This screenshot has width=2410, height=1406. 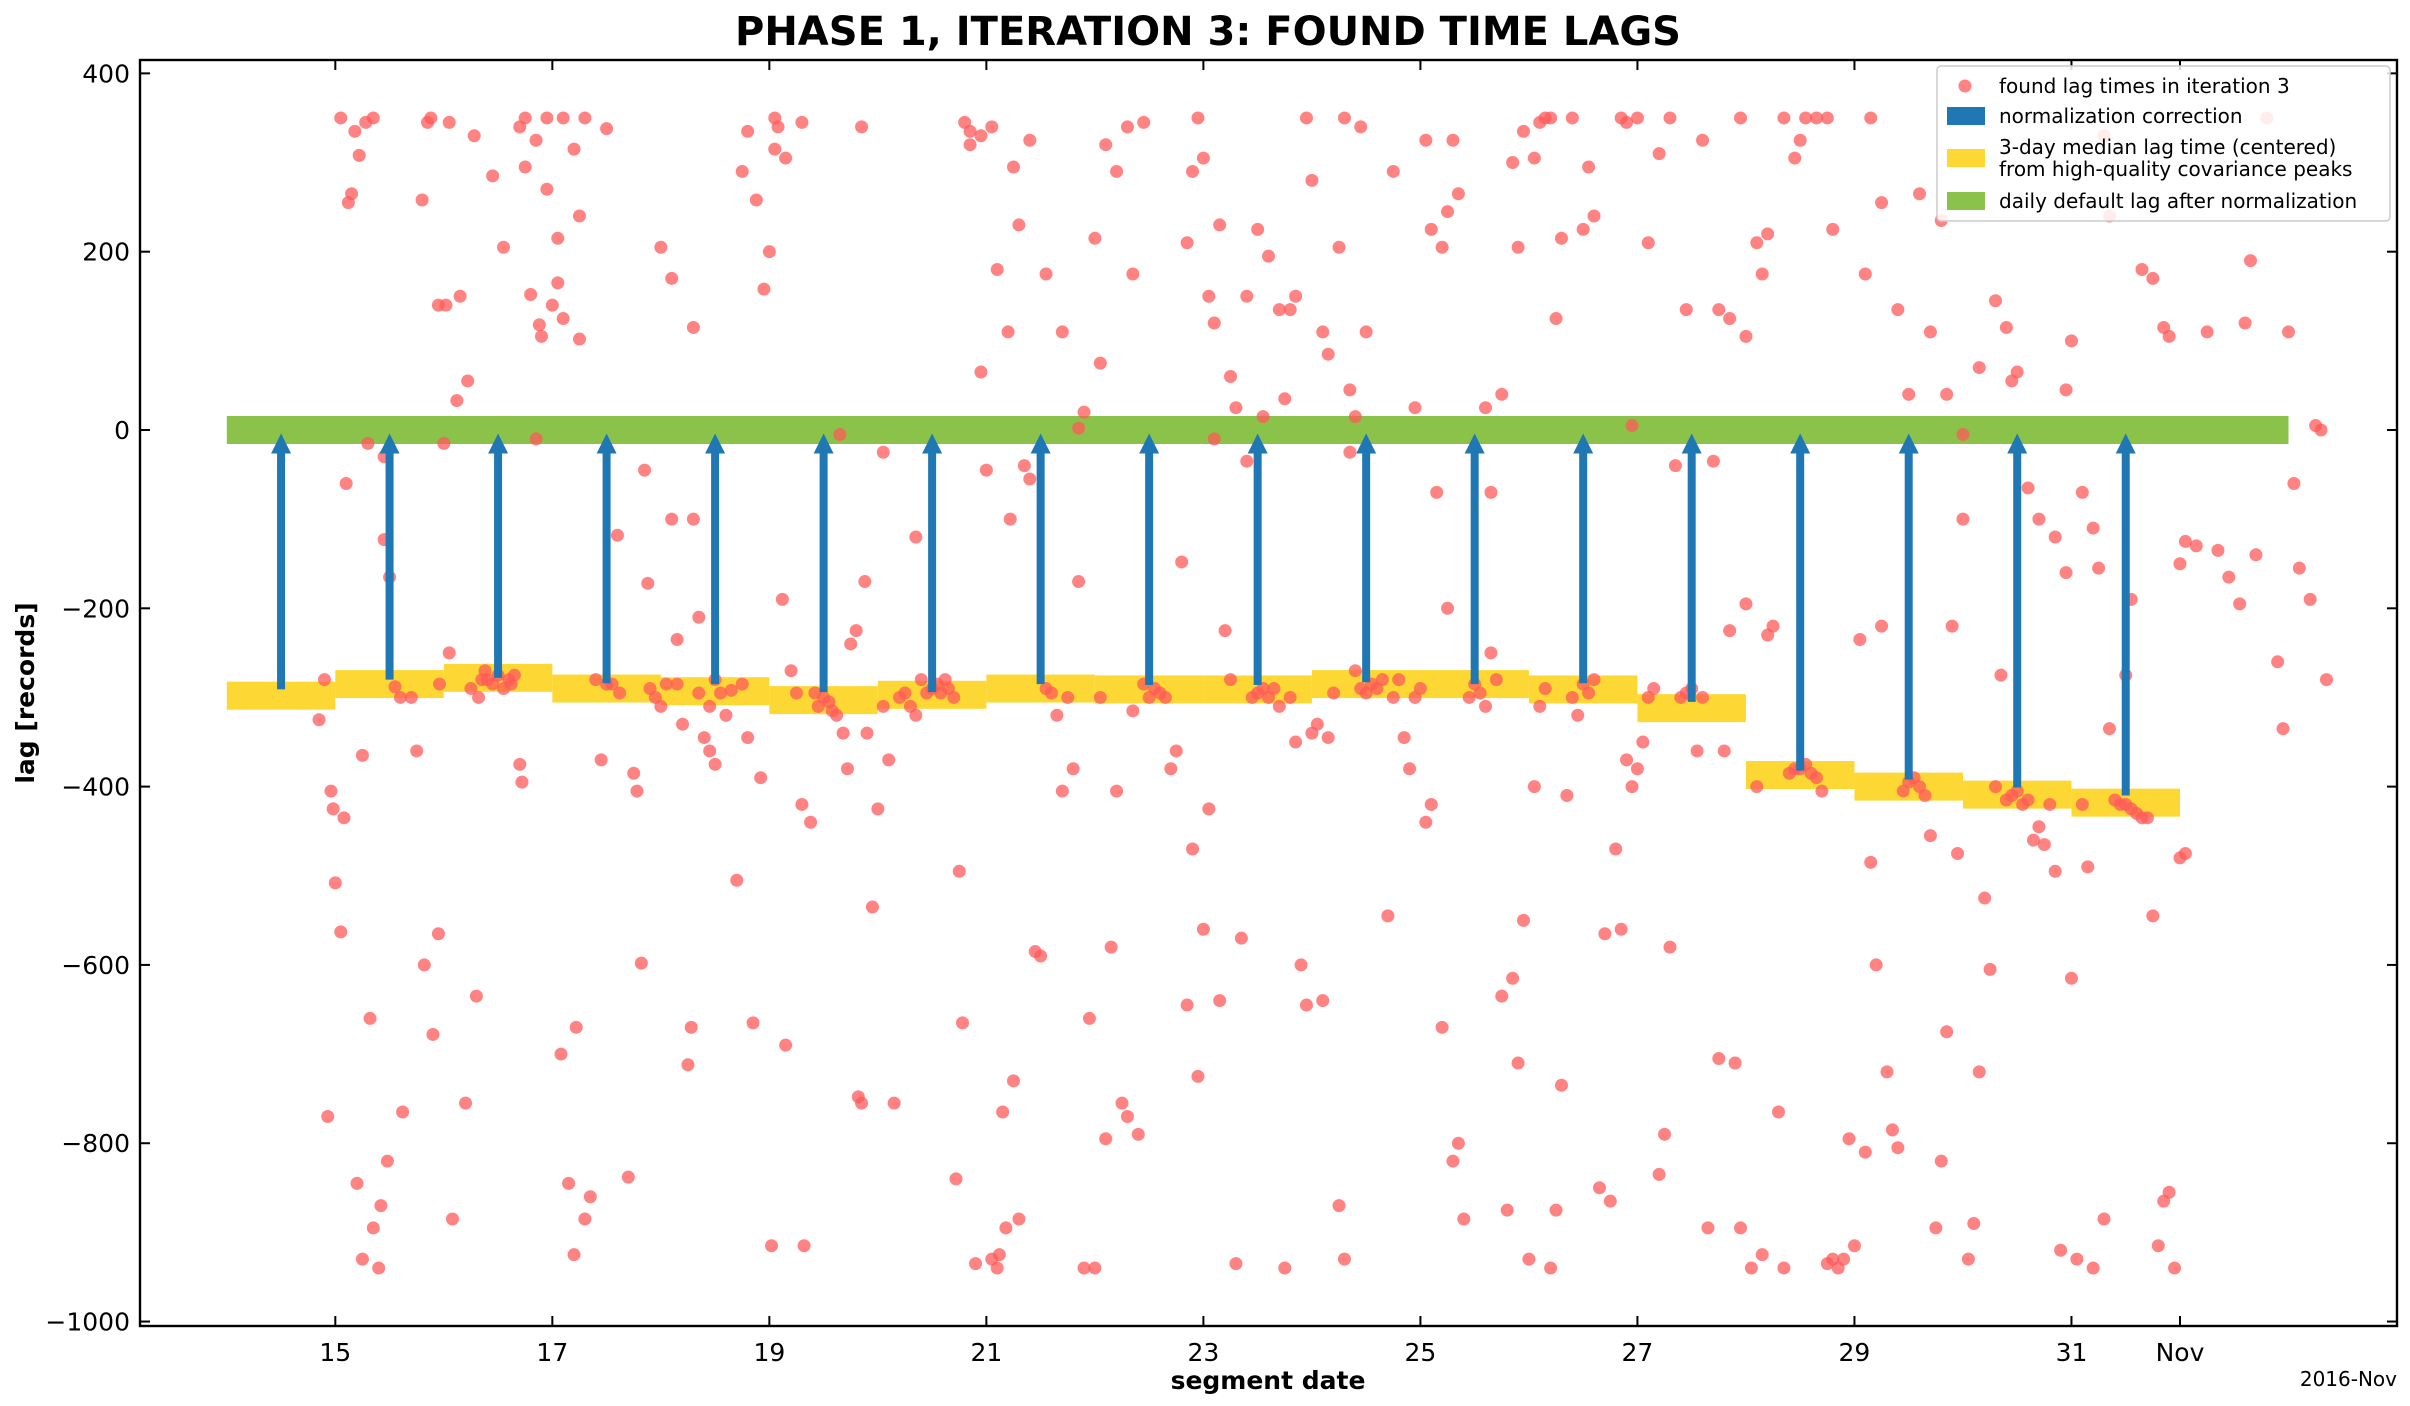 What do you see at coordinates (2178, 201) in the screenshot?
I see `legend-label: daily default lag after normalization` at bounding box center [2178, 201].